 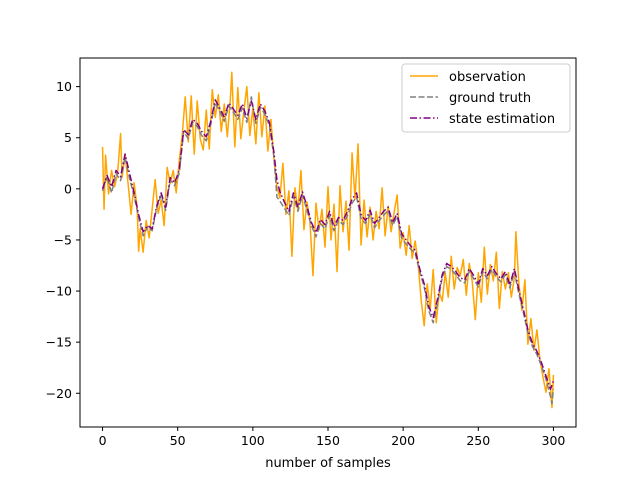 What do you see at coordinates (59, 342) in the screenshot?
I see `y-tick-label: −15` at bounding box center [59, 342].